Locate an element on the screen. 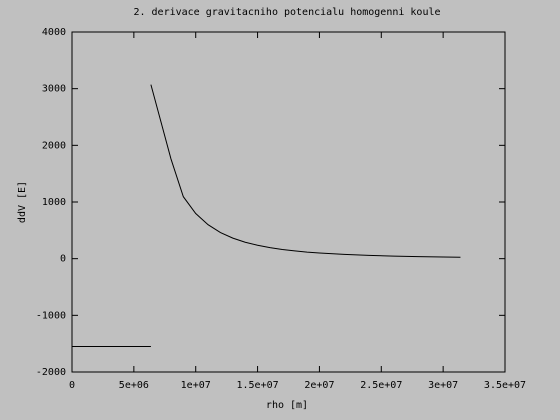 The width and height of the screenshot is (560, 420). x-tick-label: 3.5e+07 is located at coordinates (505, 385).